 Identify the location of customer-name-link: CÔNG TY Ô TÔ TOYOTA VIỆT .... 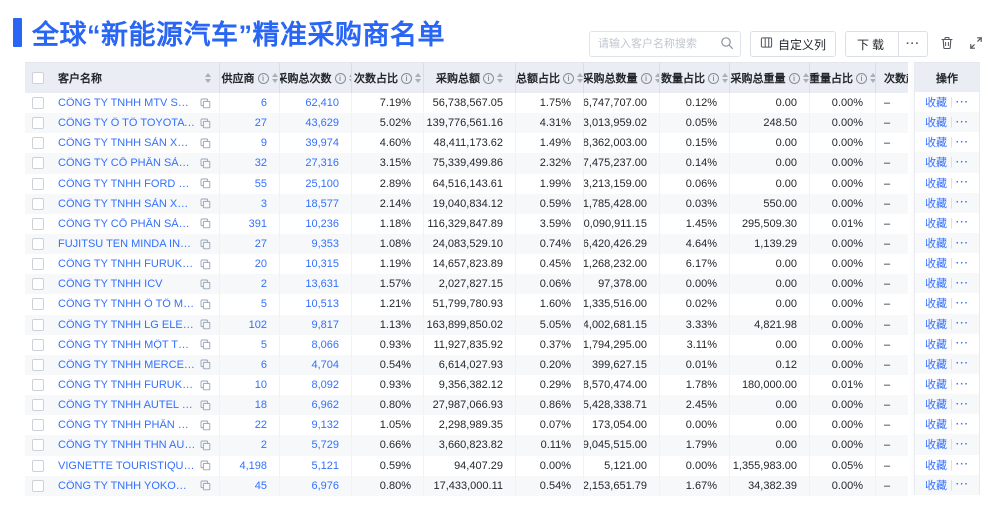
(127, 123).